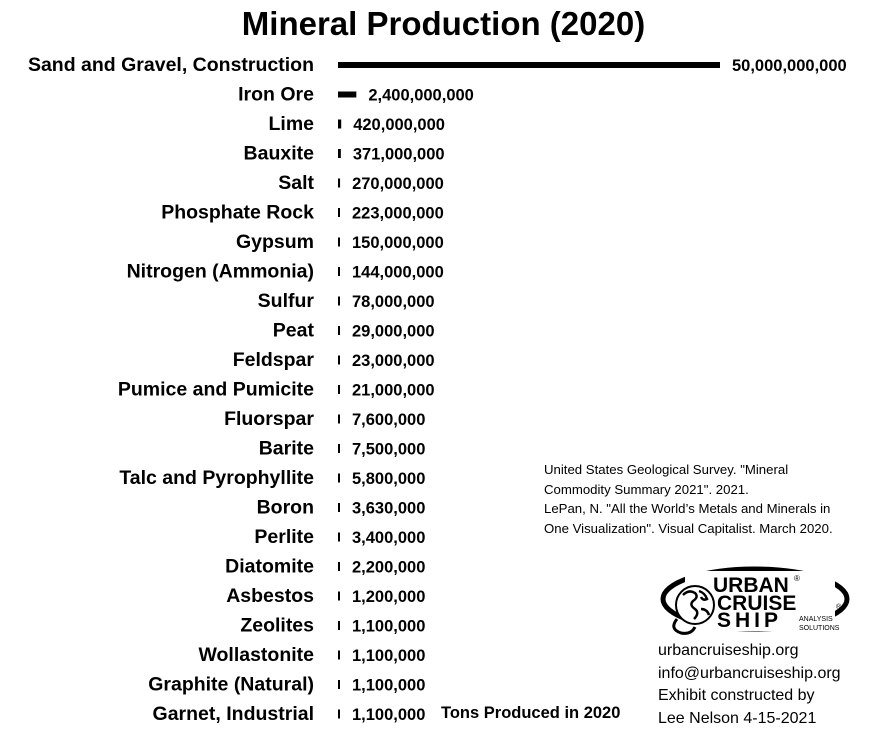  Describe the element at coordinates (393, 302) in the screenshot. I see `value-label: 78,000,000` at that location.